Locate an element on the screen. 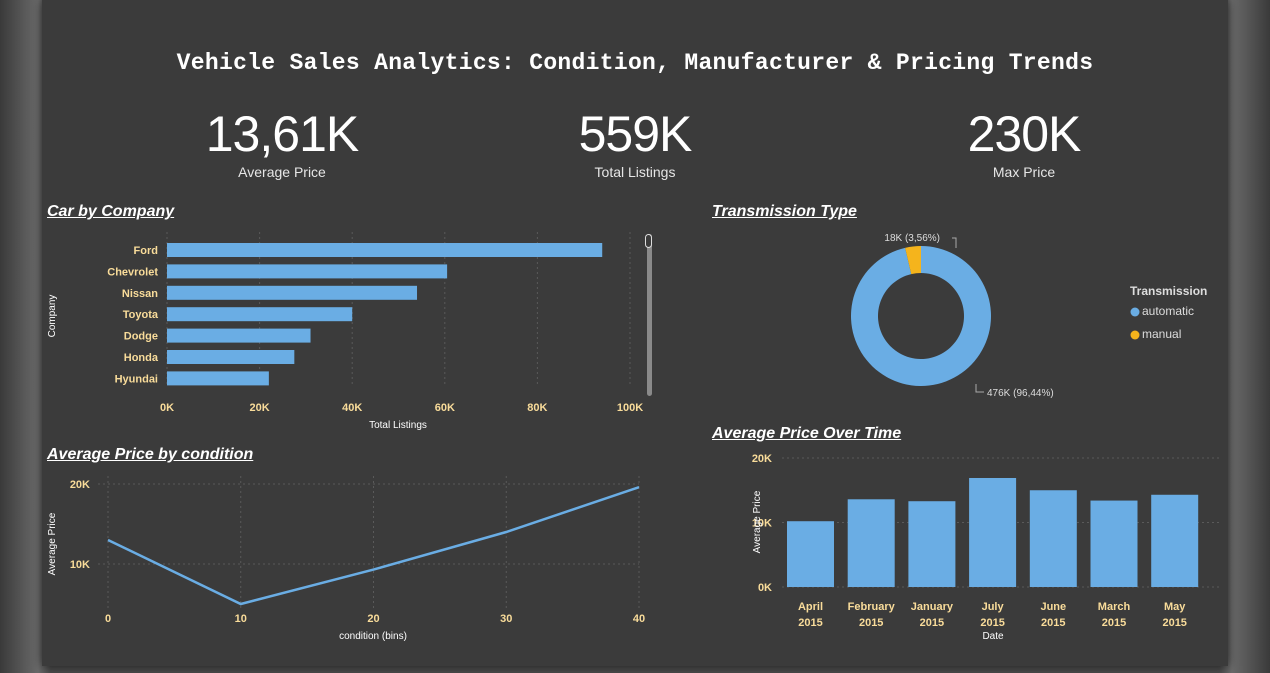 The image size is (1270, 673). category-label: Dodge is located at coordinates (141, 337).